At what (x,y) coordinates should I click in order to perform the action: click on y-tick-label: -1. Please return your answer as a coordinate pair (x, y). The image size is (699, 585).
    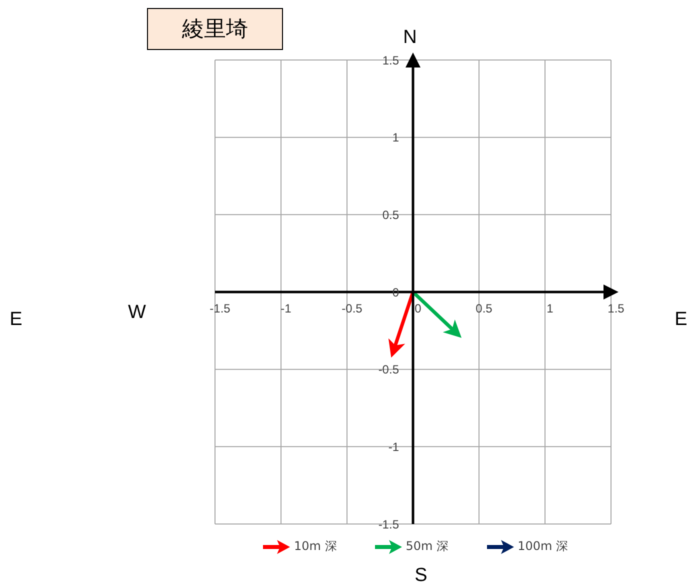
    Looking at the image, I should click on (394, 447).